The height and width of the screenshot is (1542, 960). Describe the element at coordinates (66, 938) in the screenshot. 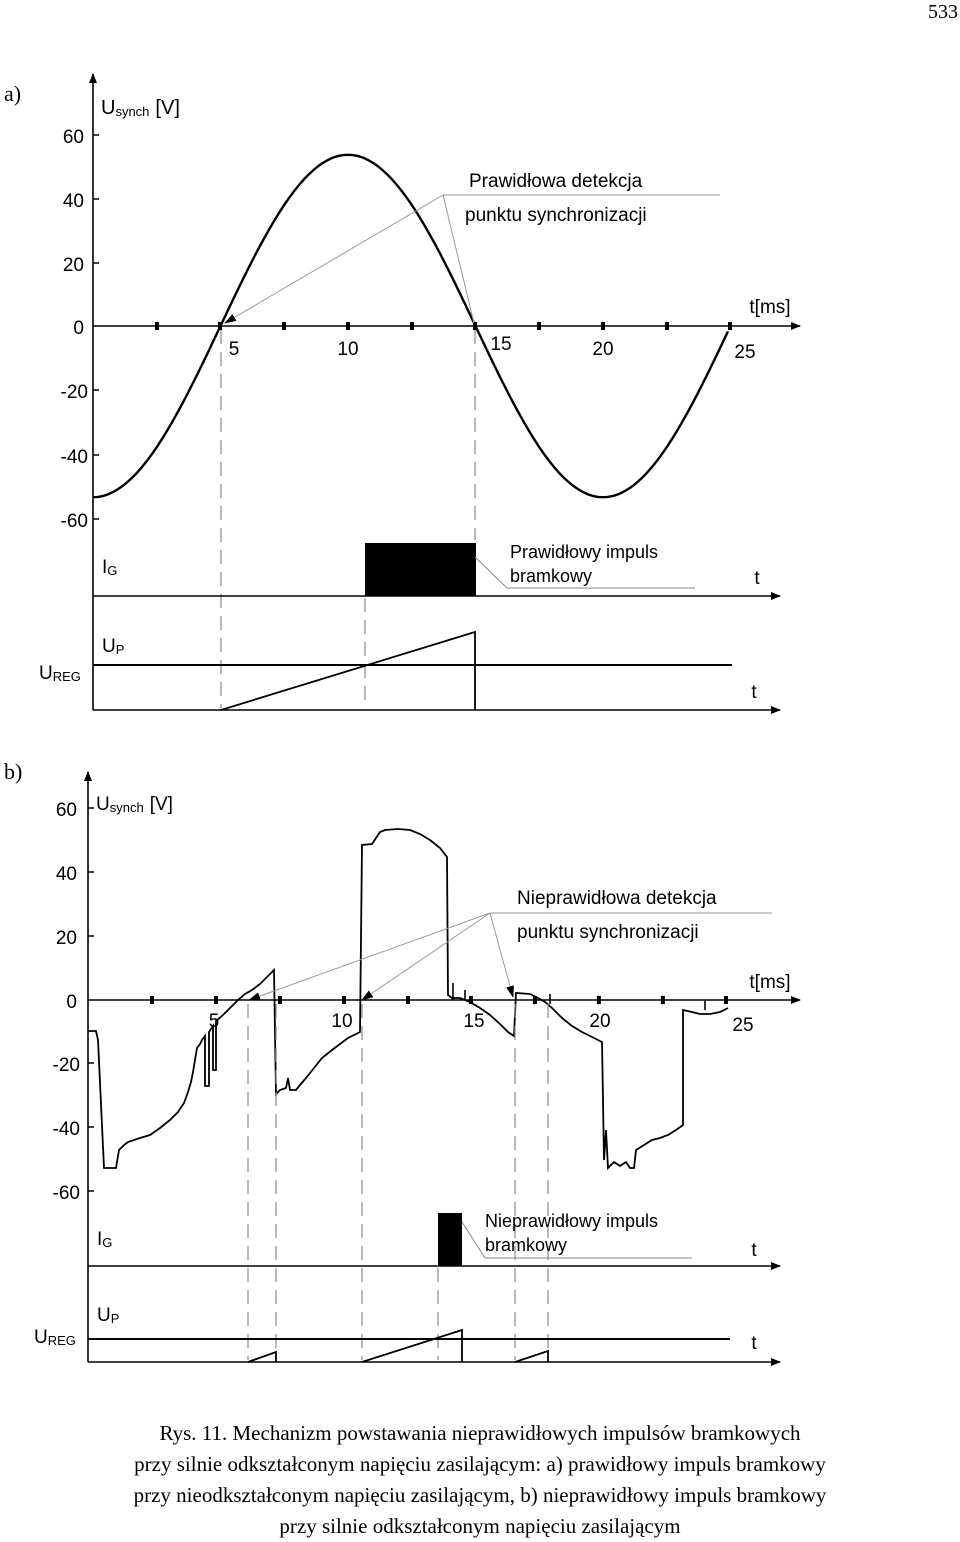

I see `panel-b-y-tick-label: 20` at that location.